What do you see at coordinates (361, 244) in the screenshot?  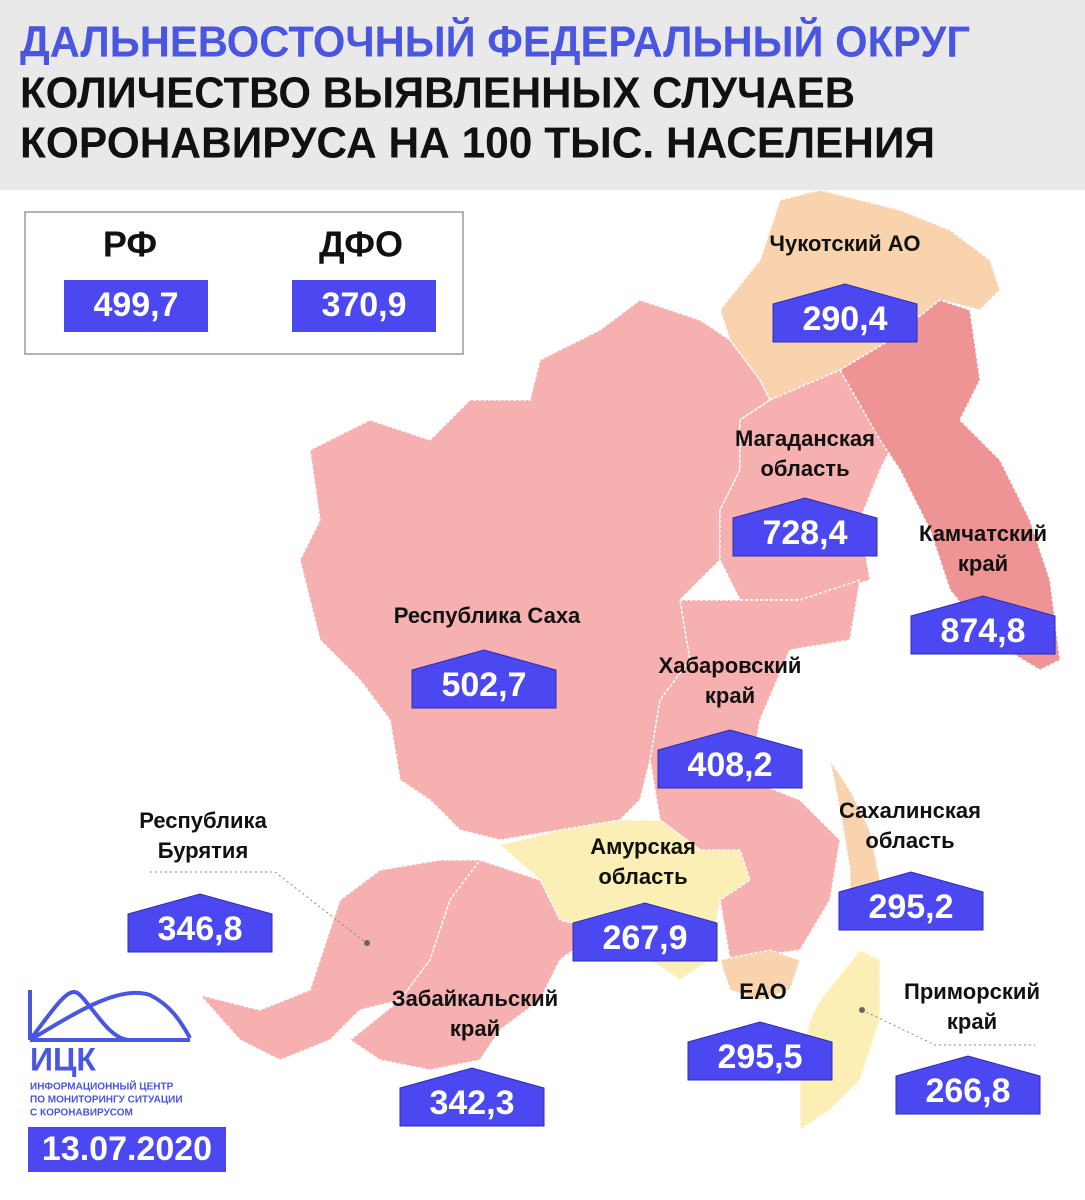 I see `summary-label: ДФО` at bounding box center [361, 244].